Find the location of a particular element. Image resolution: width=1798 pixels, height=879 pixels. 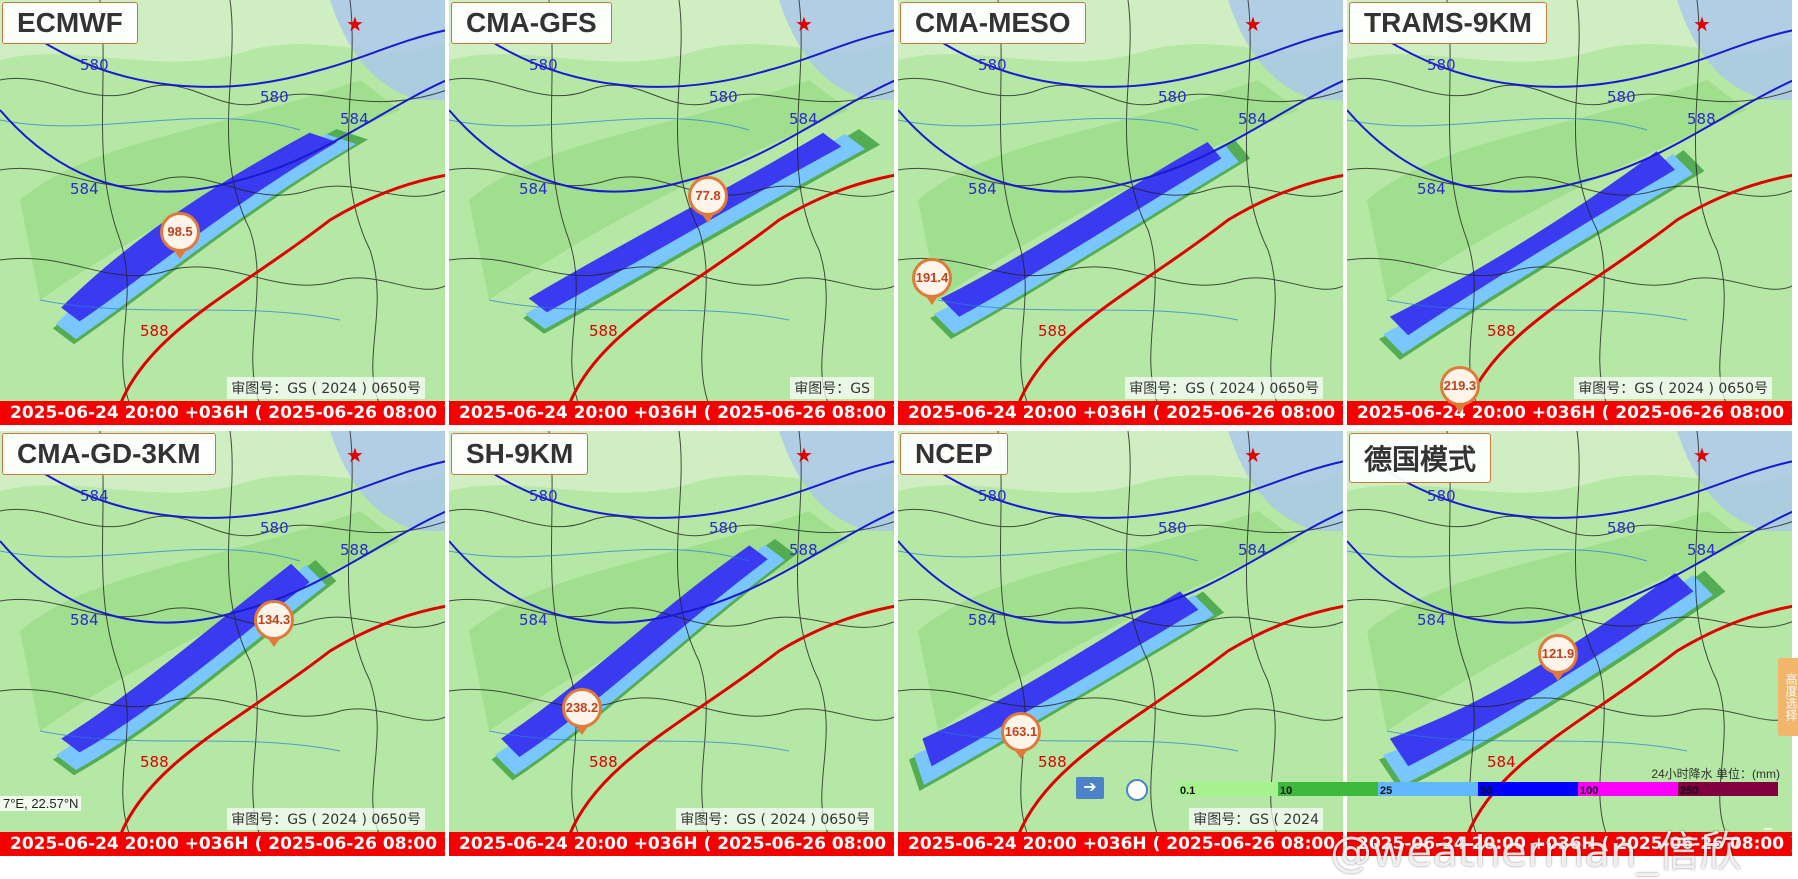

model-title: CMA-GD-3KM is located at coordinates (109, 454).